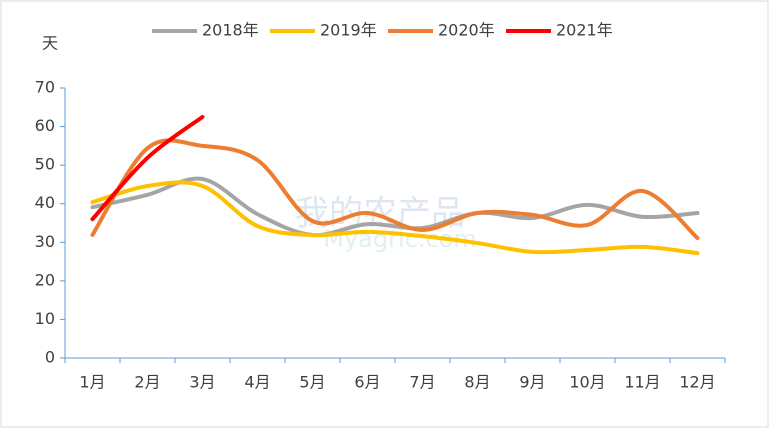 The height and width of the screenshot is (429, 770). I want to click on y-tick-label: 0, so click(50, 357).